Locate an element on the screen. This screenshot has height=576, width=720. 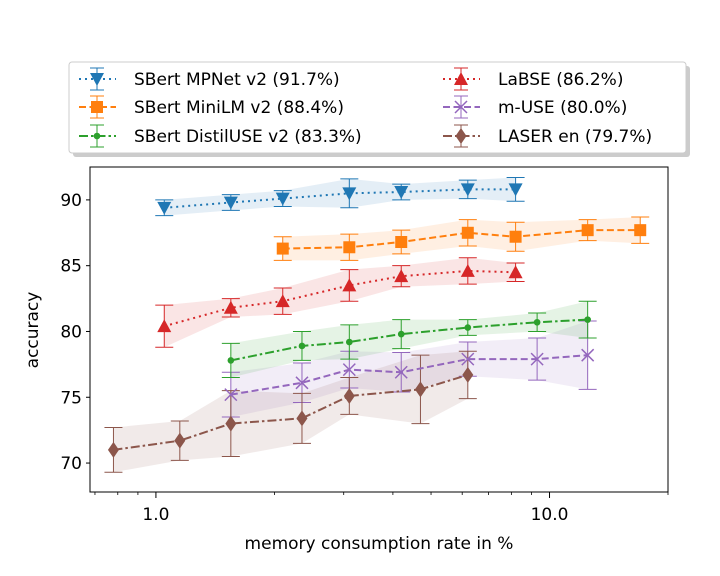
legend-label: SBert MiniLM v2 (88.4%) is located at coordinates (239, 108).